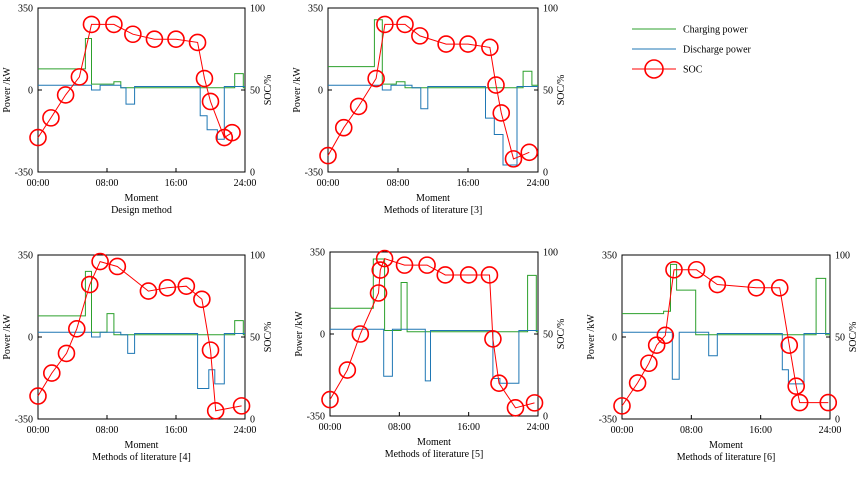  What do you see at coordinates (434, 454) in the screenshot?
I see `chart-caption: Methods of literature [5]` at bounding box center [434, 454].